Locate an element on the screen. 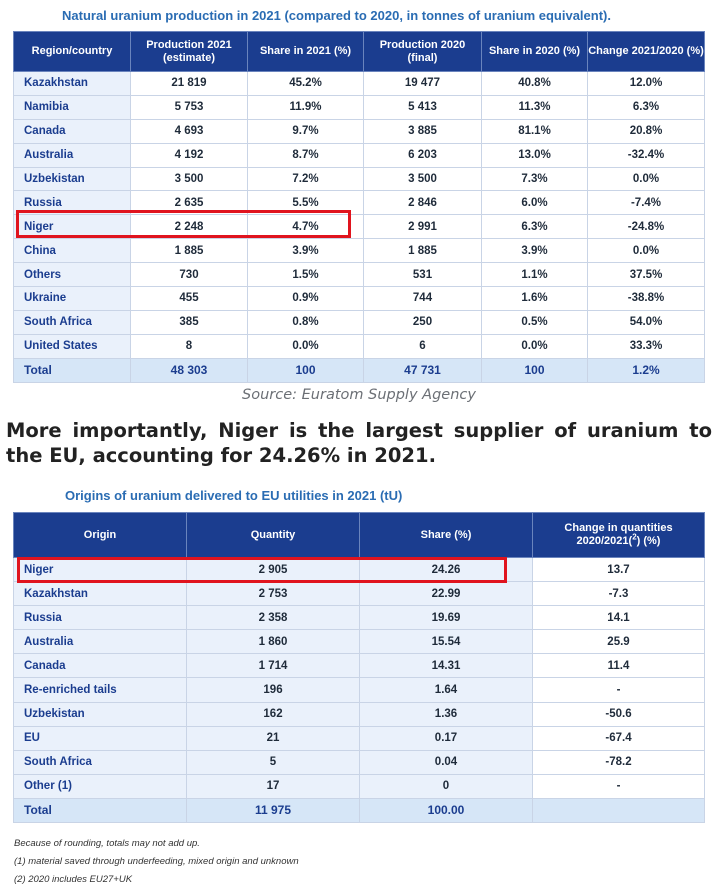 This screenshot has width=718, height=886. country-cell: South Africa is located at coordinates (72, 322).